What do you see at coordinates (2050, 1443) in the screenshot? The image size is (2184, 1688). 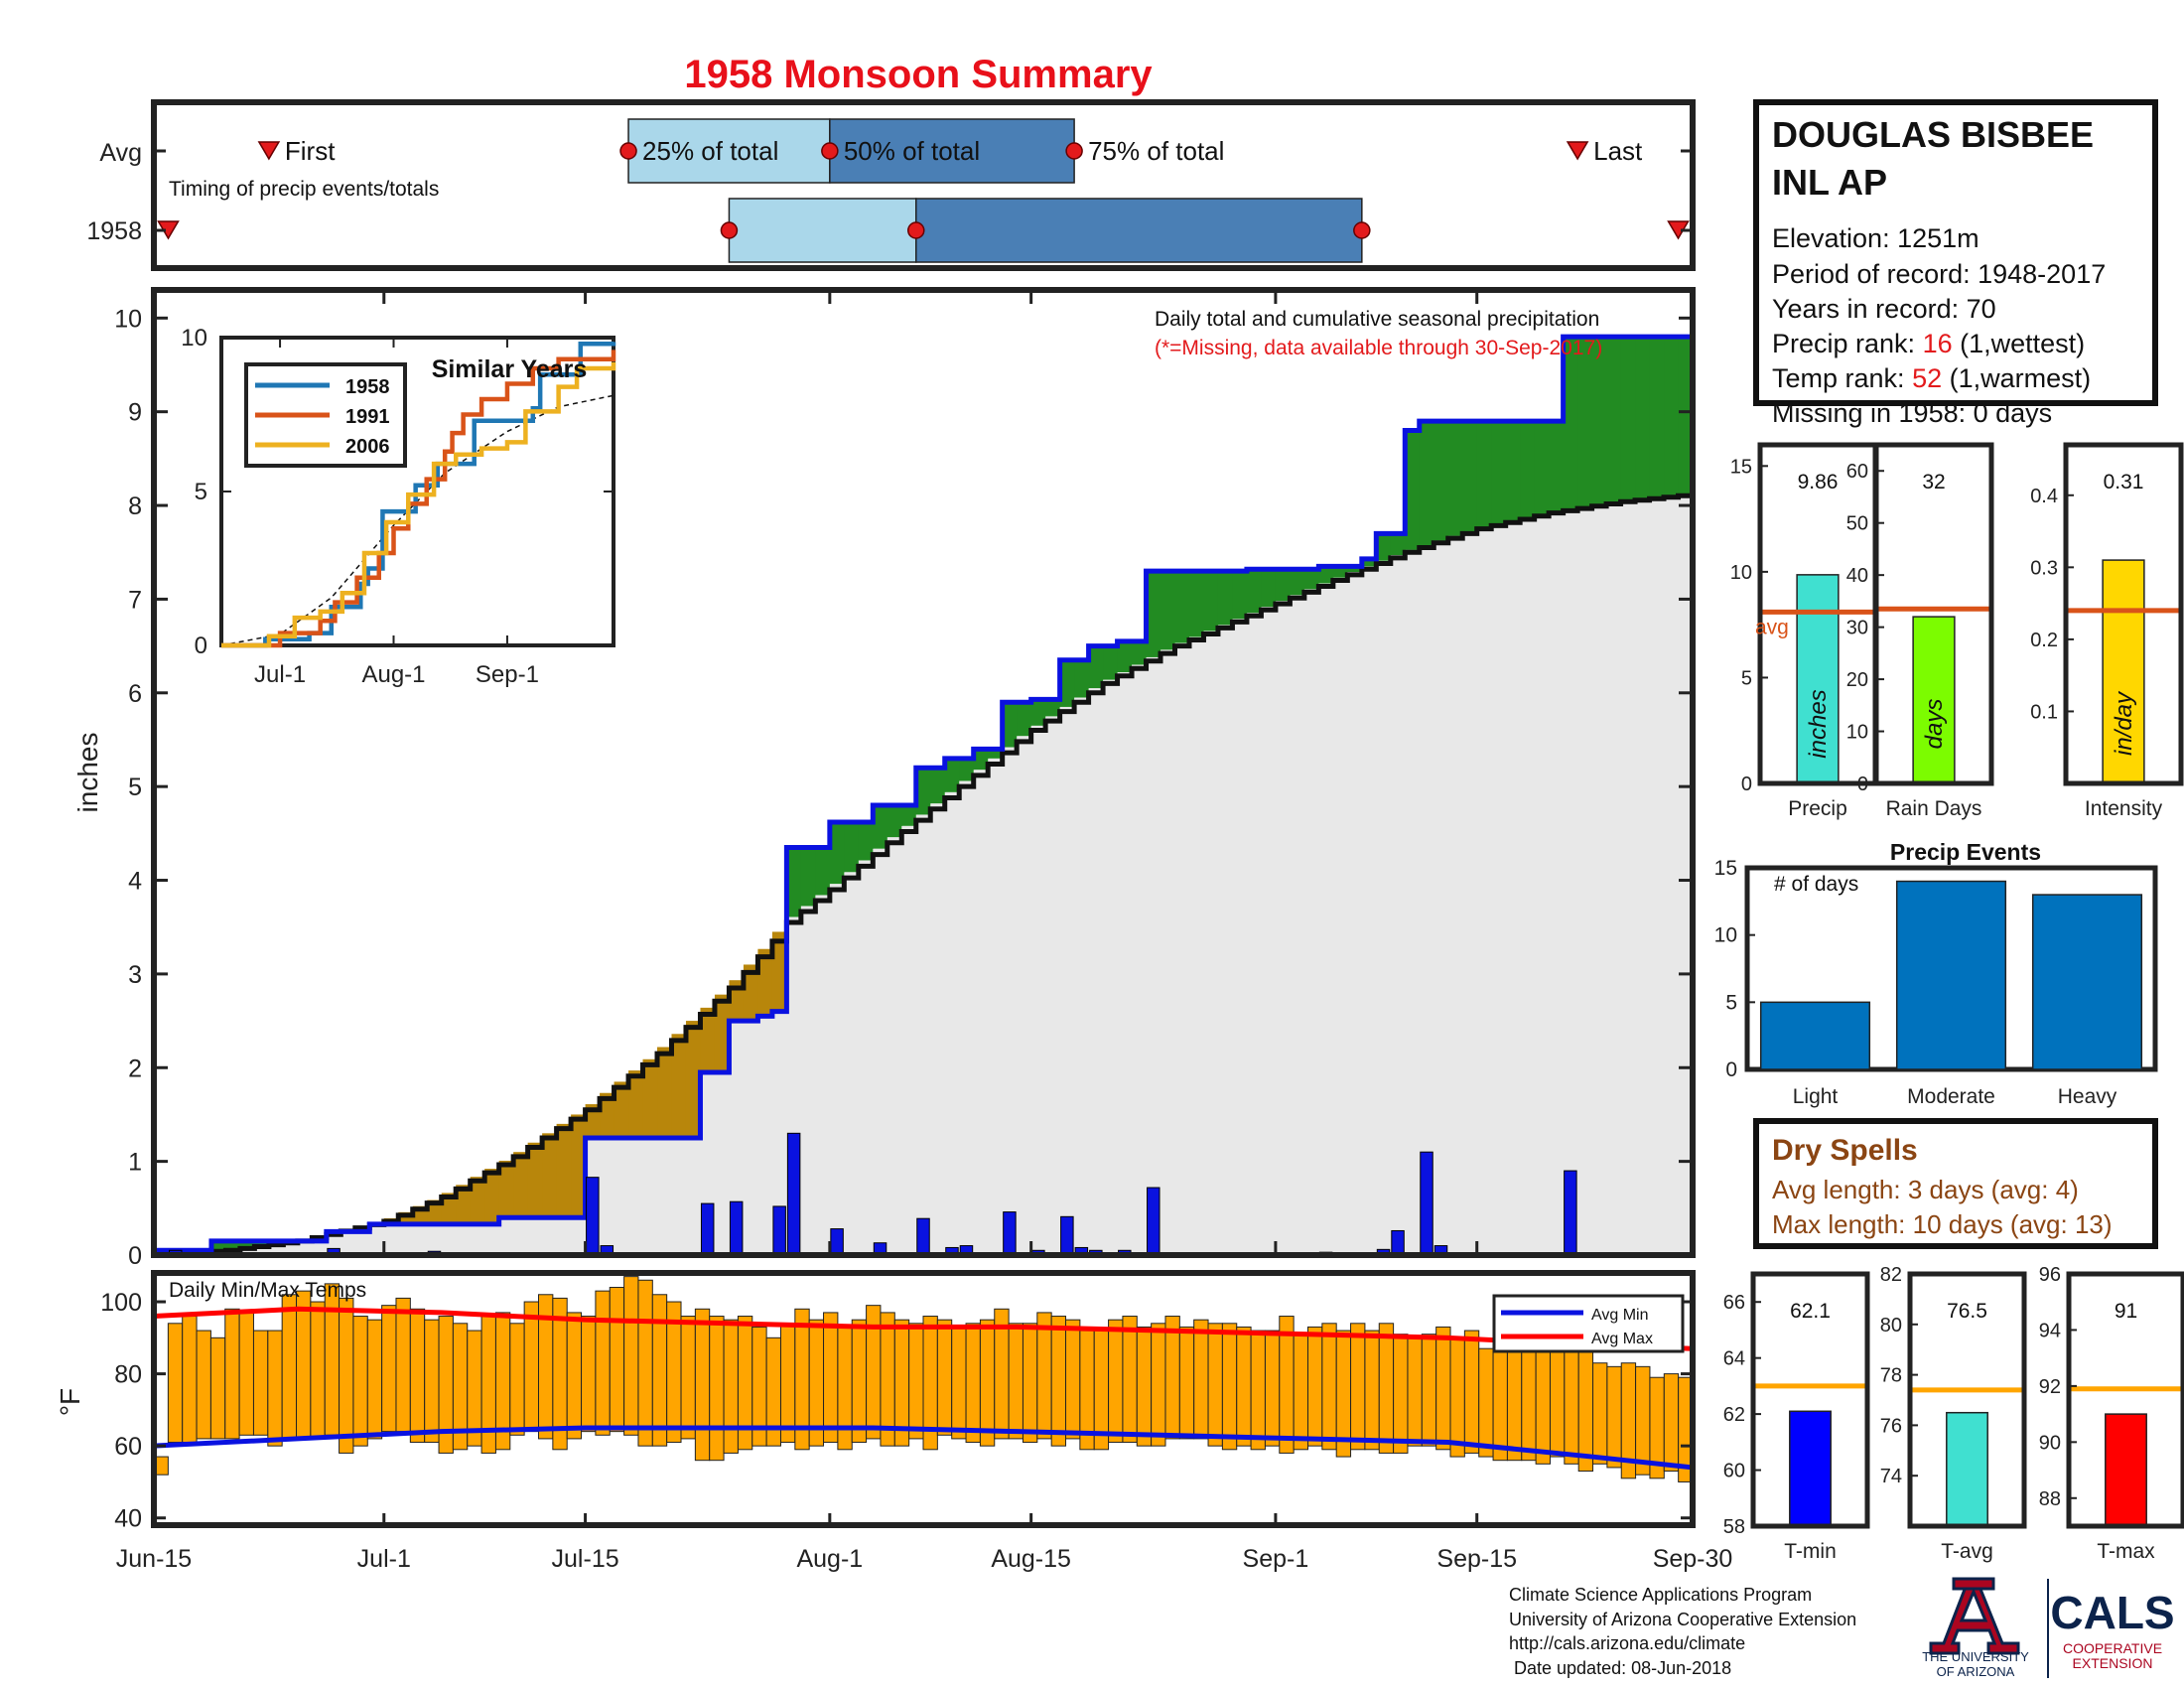 I see `stat-tick-label: 90` at bounding box center [2050, 1443].